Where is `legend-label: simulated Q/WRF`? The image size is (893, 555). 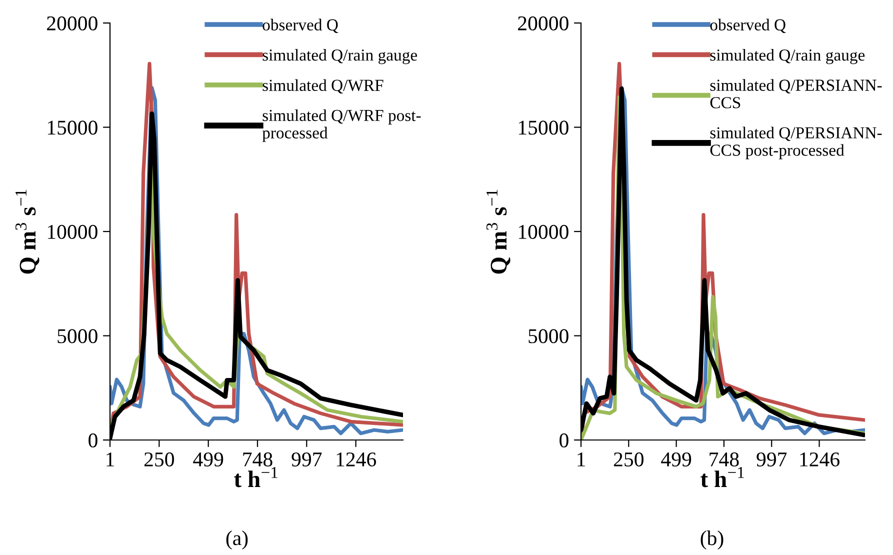
legend-label: simulated Q/WRF is located at coordinates (323, 86).